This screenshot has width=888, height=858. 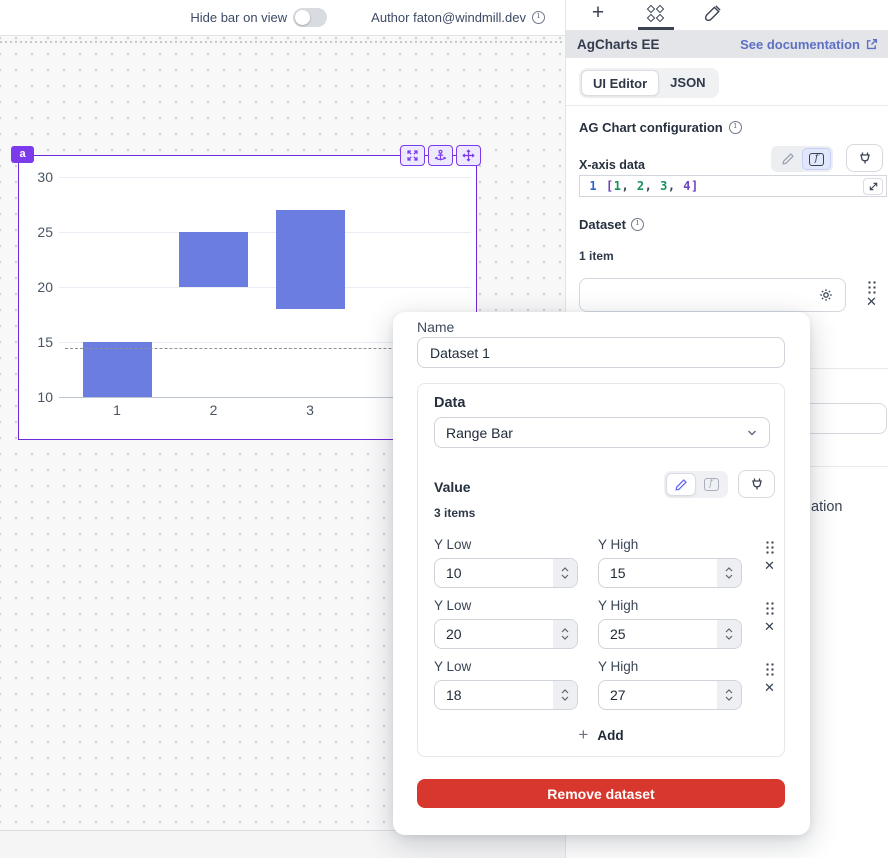 I want to click on value-field: Y High, so click(x=670, y=623).